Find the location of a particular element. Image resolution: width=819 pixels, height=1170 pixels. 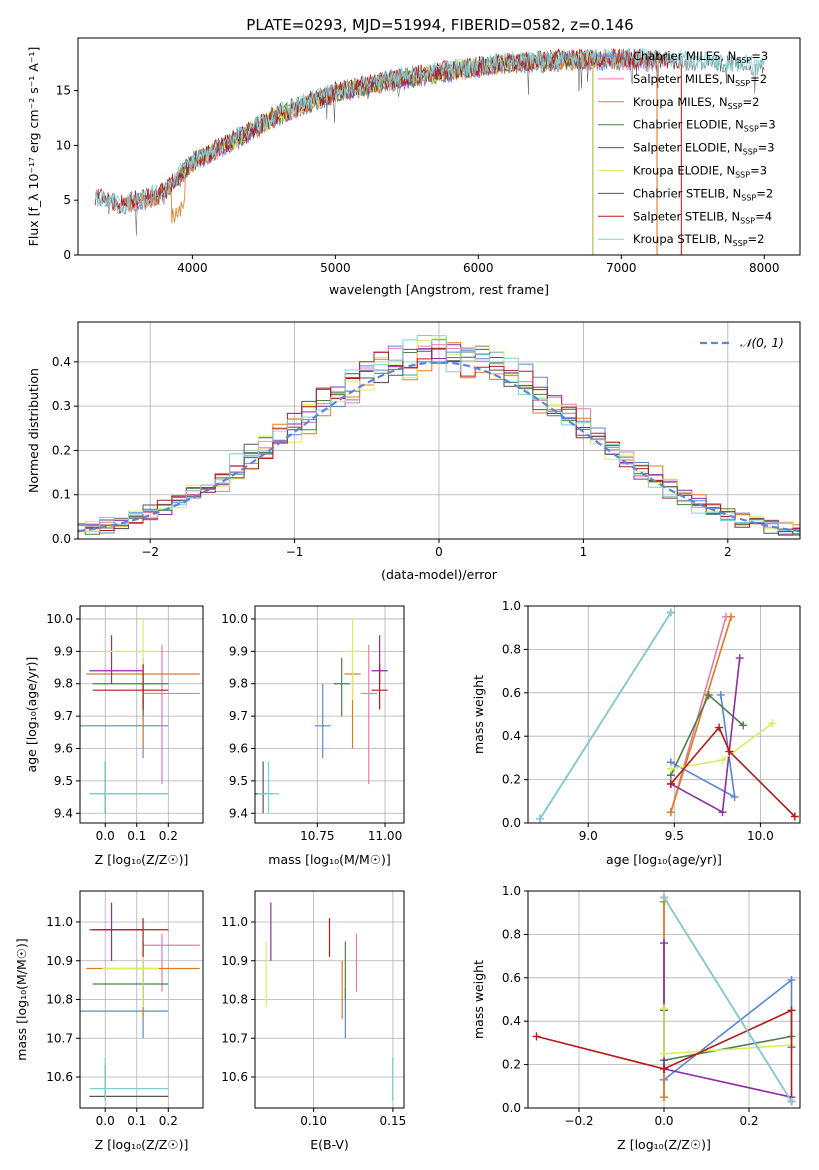

legend-label: Salpeter MILES, NSSP=2 is located at coordinates (700, 80).